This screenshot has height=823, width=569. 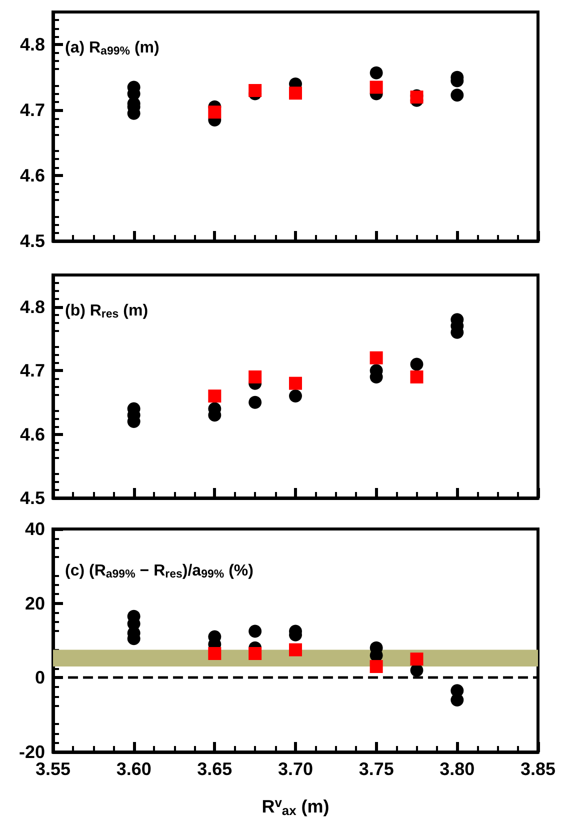 What do you see at coordinates (31, 752) in the screenshot?
I see `y-tick-label: -20` at bounding box center [31, 752].